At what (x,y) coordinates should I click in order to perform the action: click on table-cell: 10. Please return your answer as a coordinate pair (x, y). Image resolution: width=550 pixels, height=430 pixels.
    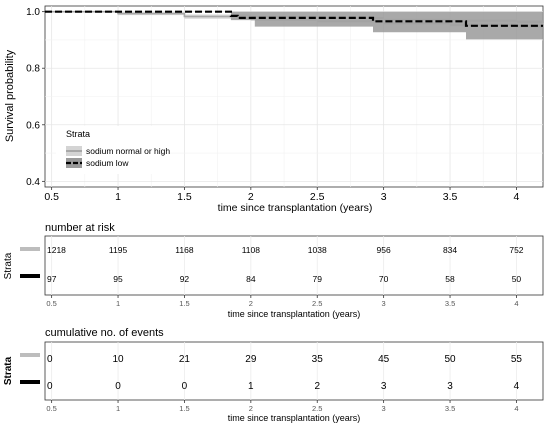
    Looking at the image, I should click on (118, 359).